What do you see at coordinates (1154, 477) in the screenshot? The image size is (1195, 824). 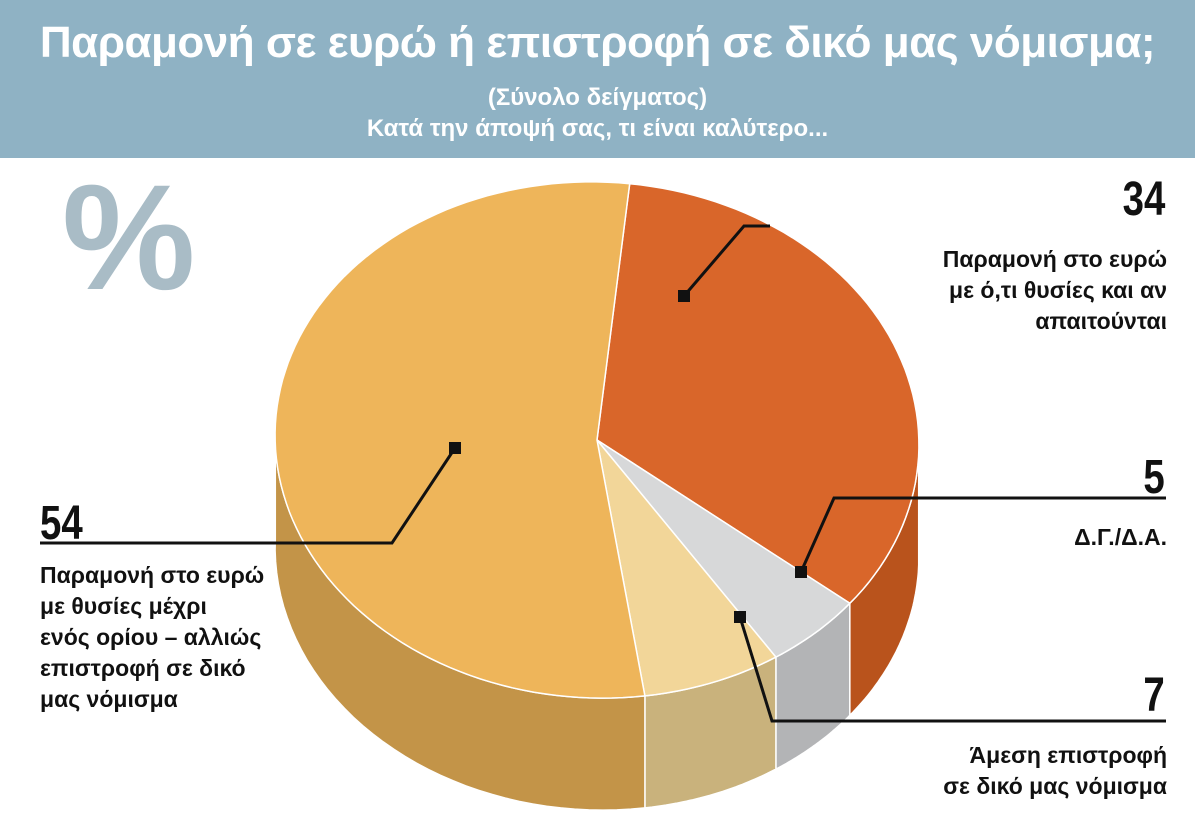 I see `value-label-5: 5` at bounding box center [1154, 477].